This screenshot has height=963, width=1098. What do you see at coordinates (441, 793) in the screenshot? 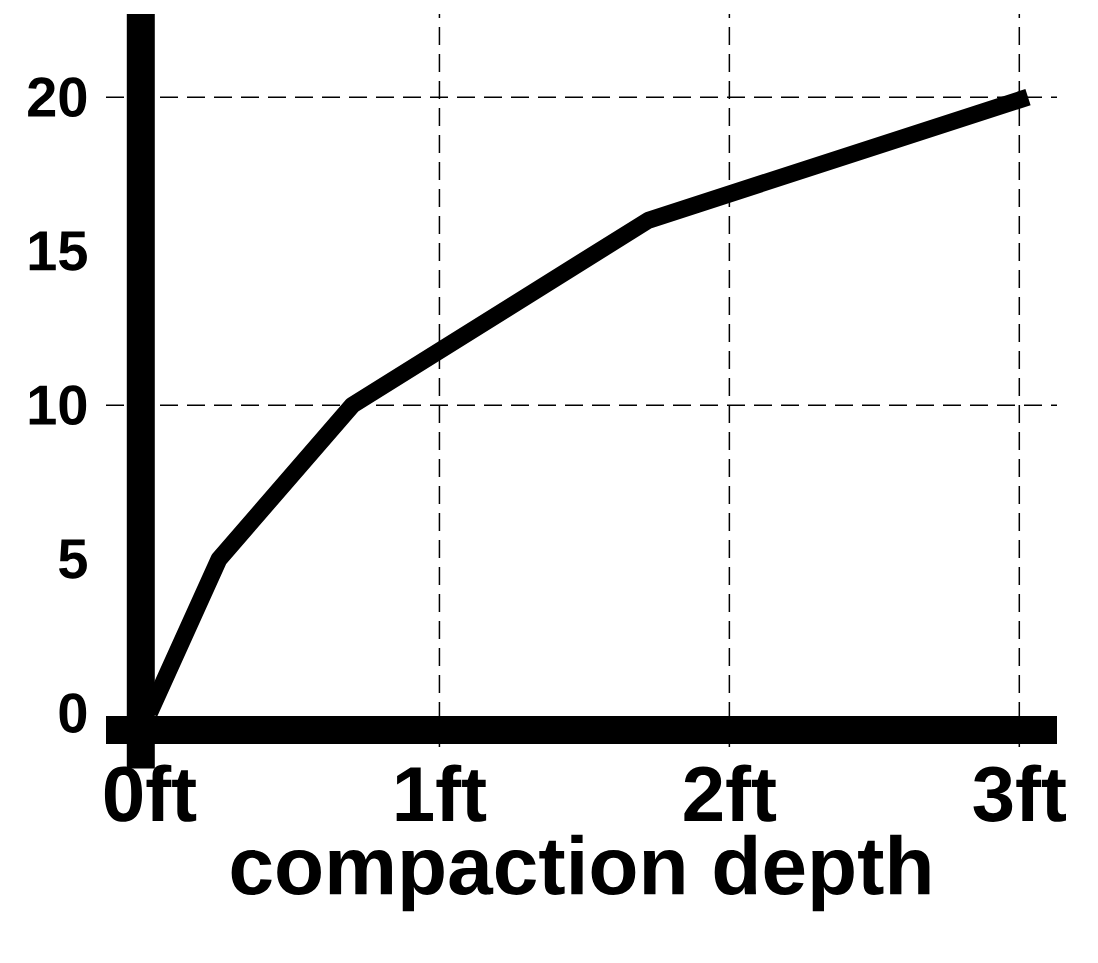
I see `x-tick-label: 1ft` at bounding box center [441, 793].